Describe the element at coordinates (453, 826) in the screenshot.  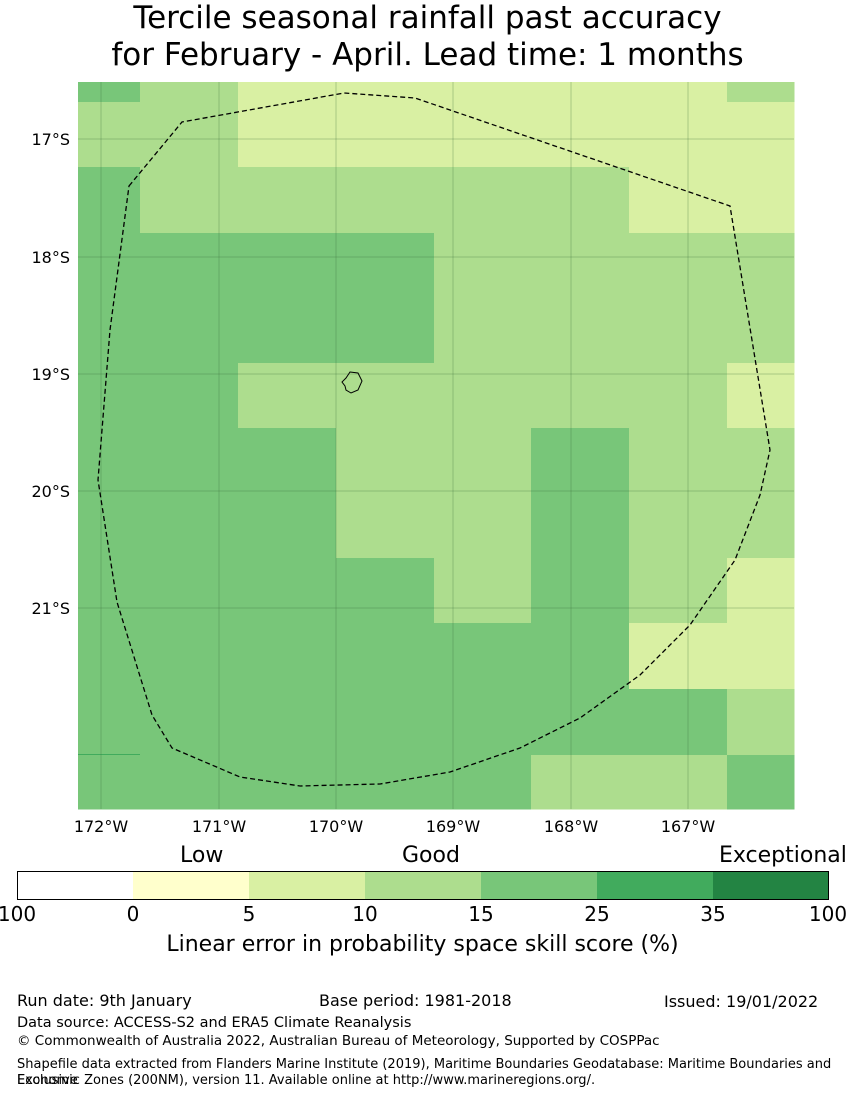
I see `longitude-label: 169°W` at that location.